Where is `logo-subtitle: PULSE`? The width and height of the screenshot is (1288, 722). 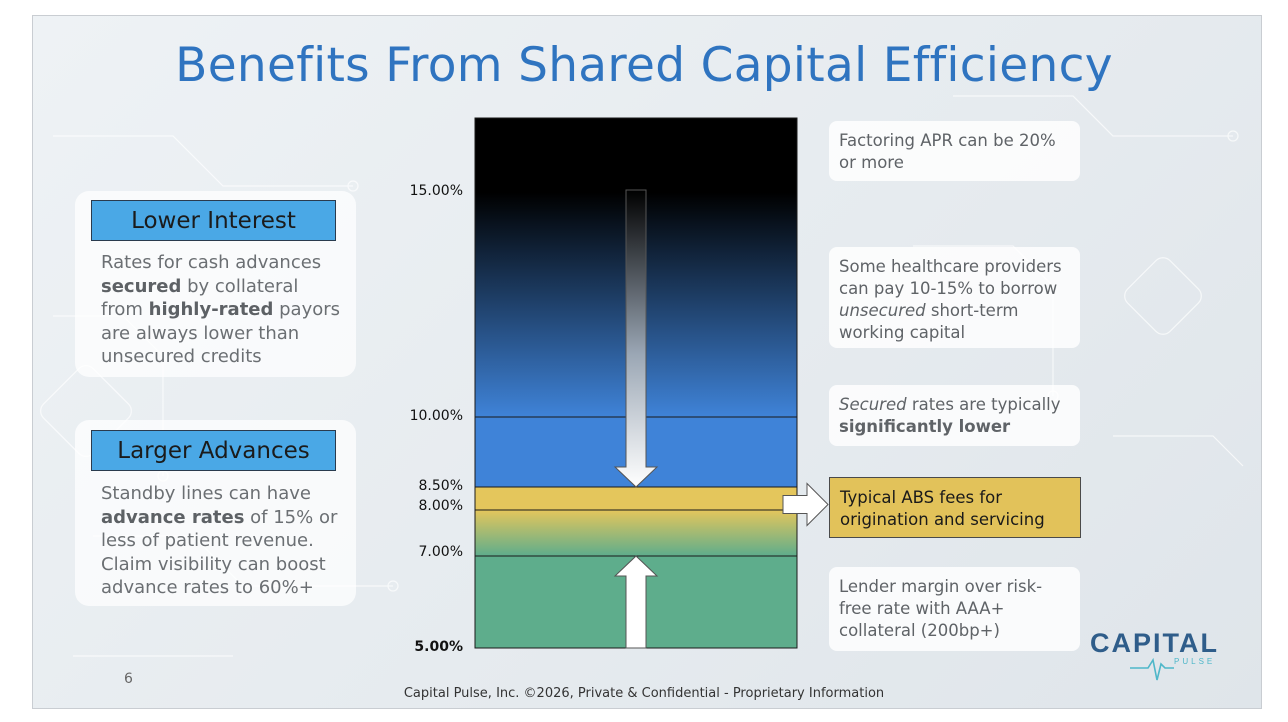 logo-subtitle: PULSE is located at coordinates (1195, 661).